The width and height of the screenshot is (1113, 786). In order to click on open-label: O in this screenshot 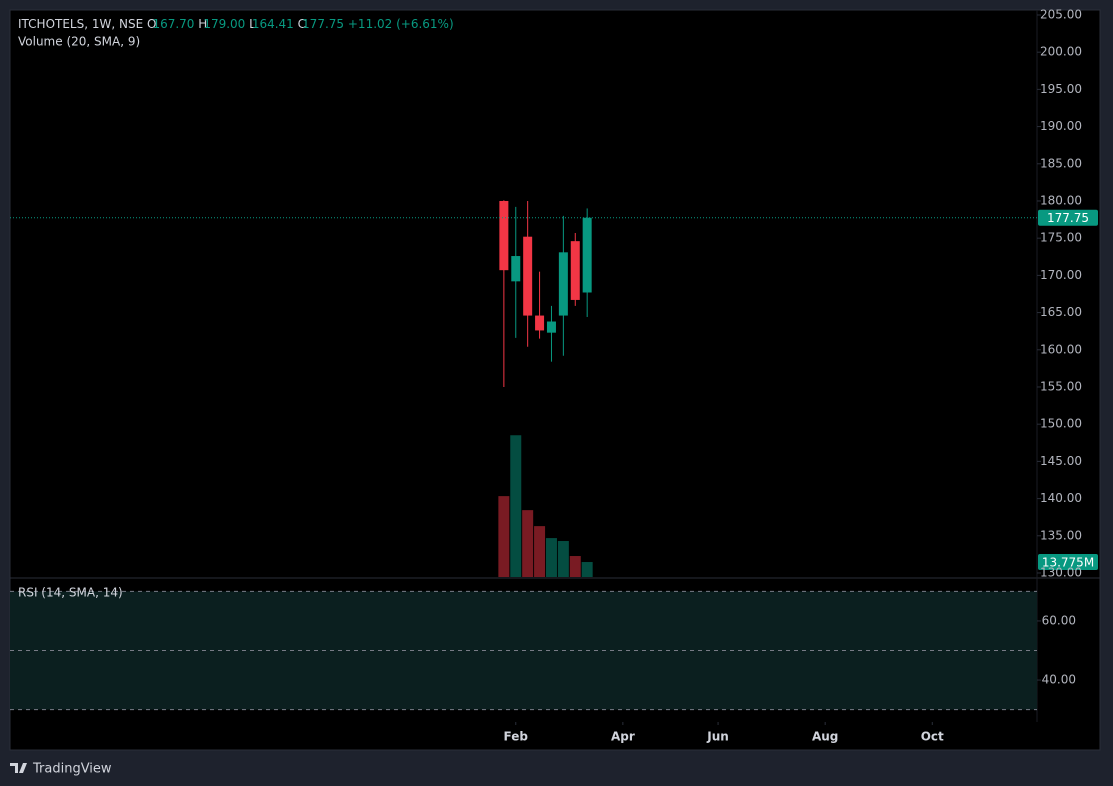, I will do `click(151, 24)`.